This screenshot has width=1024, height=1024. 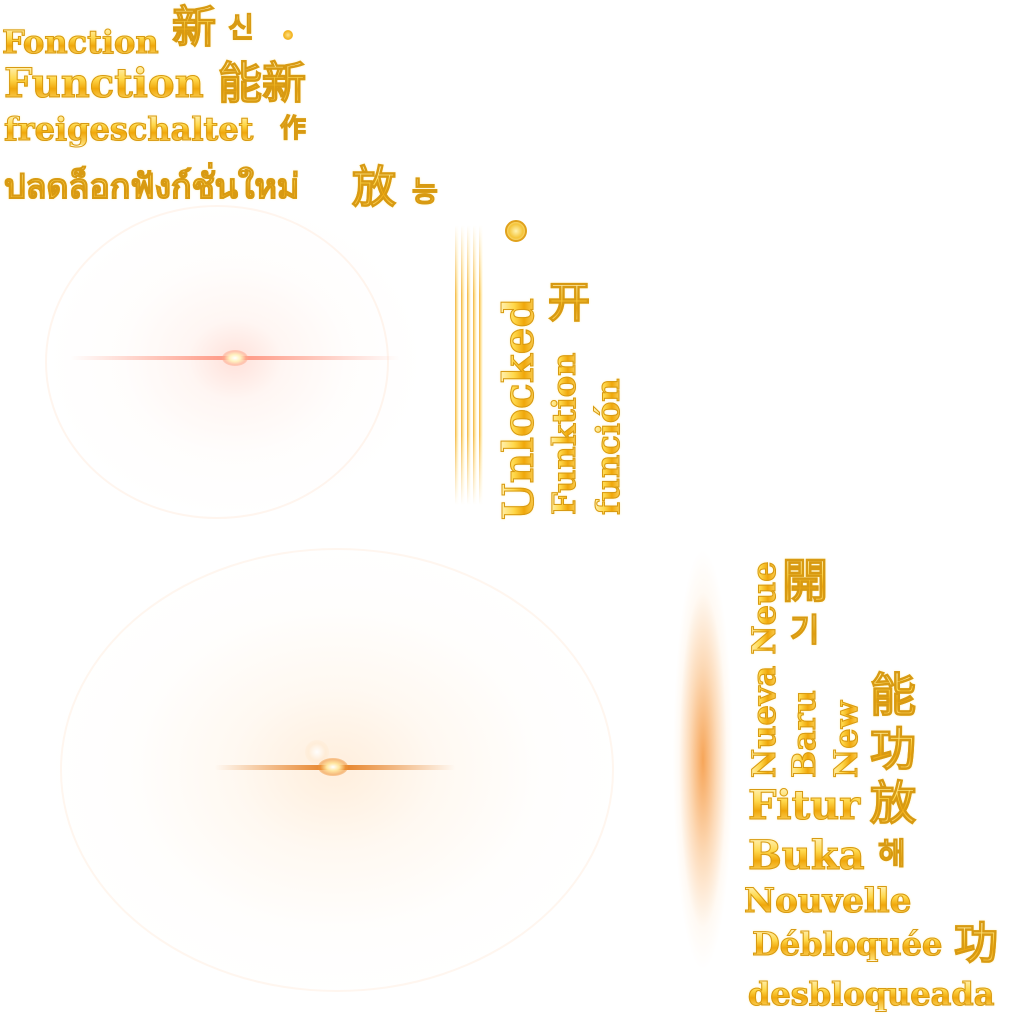 What do you see at coordinates (288, 35) in the screenshot?
I see `sparkle-dot-icon` at bounding box center [288, 35].